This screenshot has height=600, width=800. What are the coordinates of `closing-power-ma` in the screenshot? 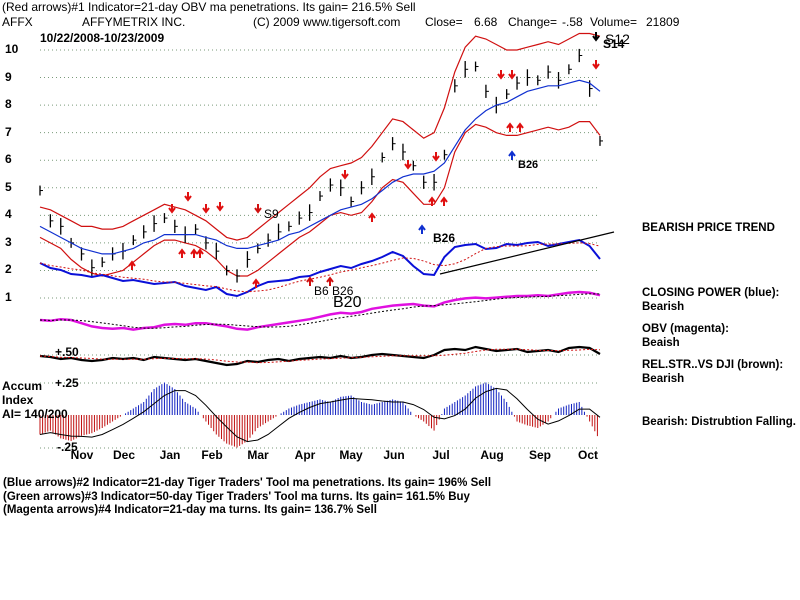 It's located at (320, 267).